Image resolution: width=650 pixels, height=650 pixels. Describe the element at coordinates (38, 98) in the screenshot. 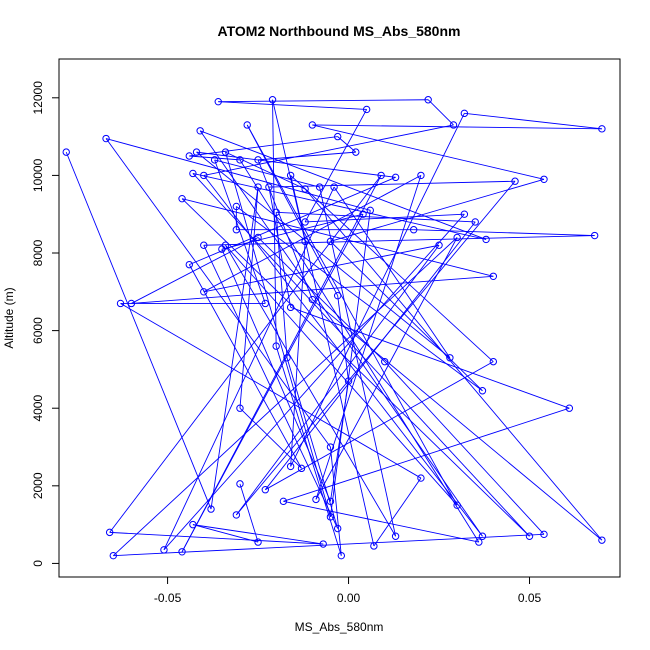

I see `y-tick-label: 12000` at that location.